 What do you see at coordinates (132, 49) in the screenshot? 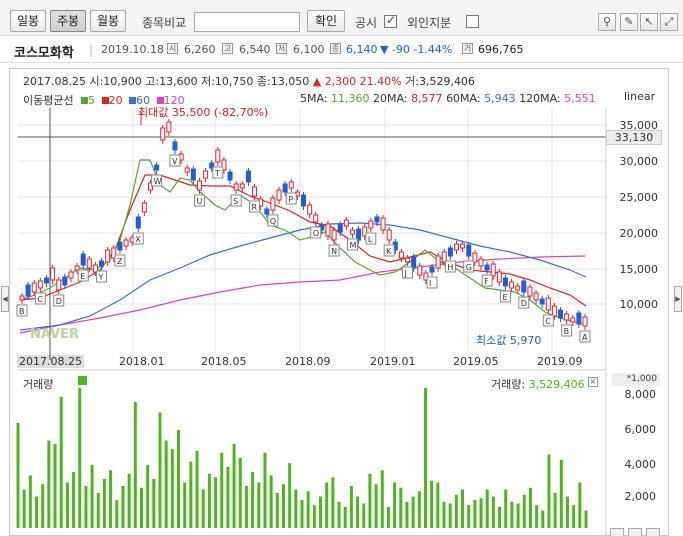
I see `stock-date: 2019.10.18` at bounding box center [132, 49].